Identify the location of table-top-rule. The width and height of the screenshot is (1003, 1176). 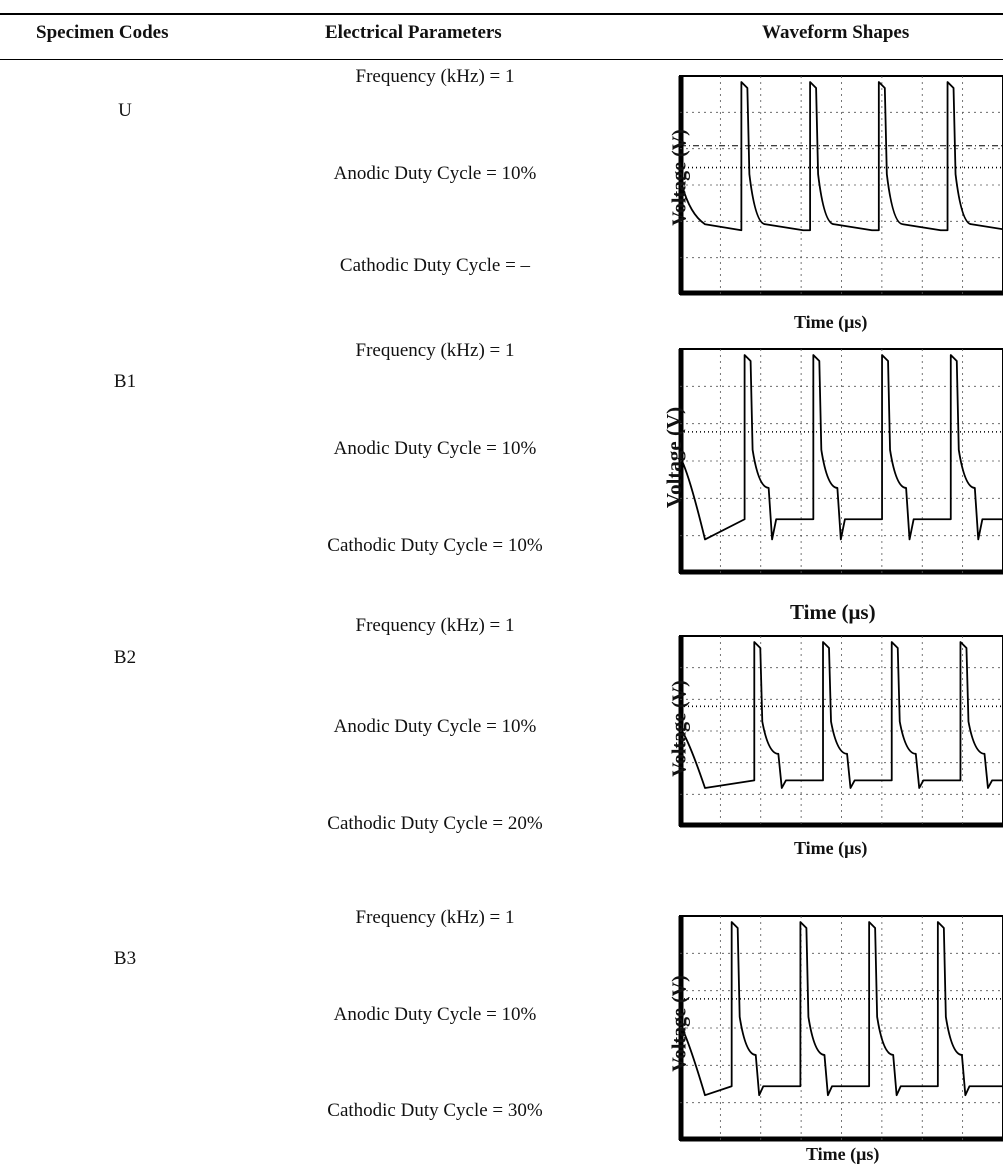
(501, 14).